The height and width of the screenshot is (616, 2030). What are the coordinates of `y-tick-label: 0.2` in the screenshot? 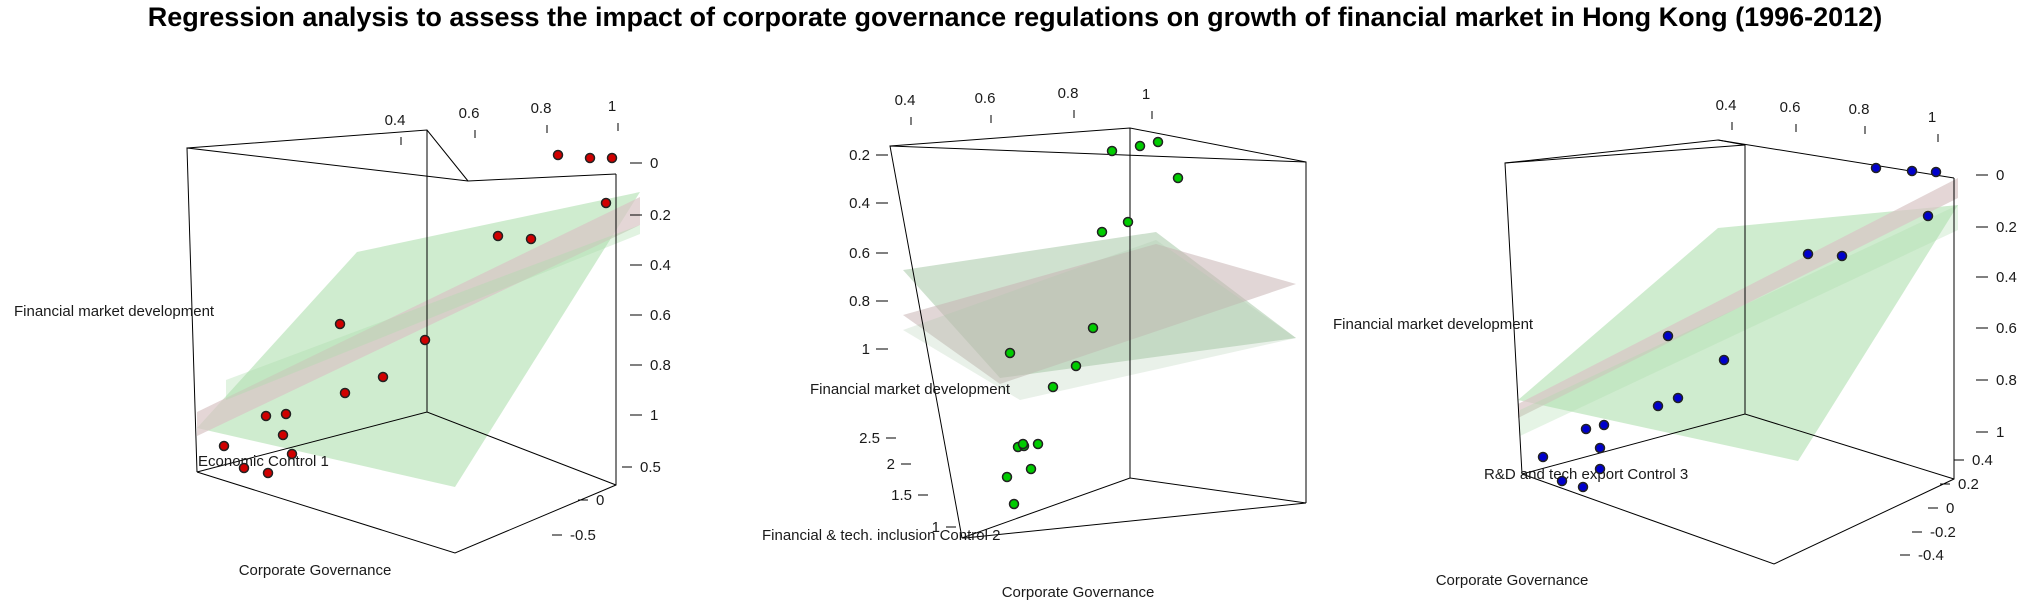 It's located at (1968, 484).